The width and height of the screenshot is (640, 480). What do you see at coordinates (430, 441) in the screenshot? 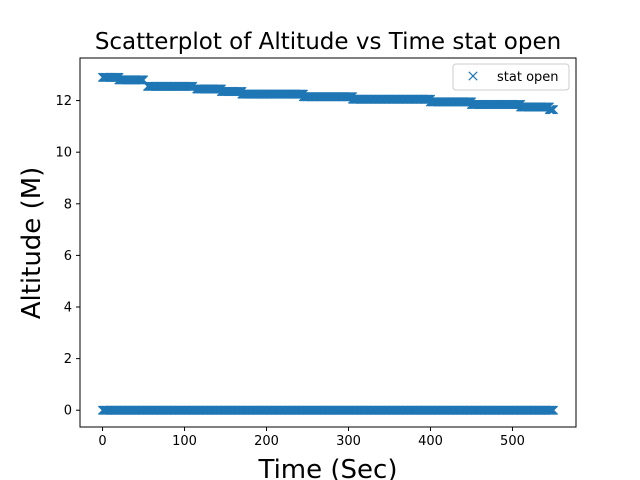
I see `x-tick-label: 400` at bounding box center [430, 441].